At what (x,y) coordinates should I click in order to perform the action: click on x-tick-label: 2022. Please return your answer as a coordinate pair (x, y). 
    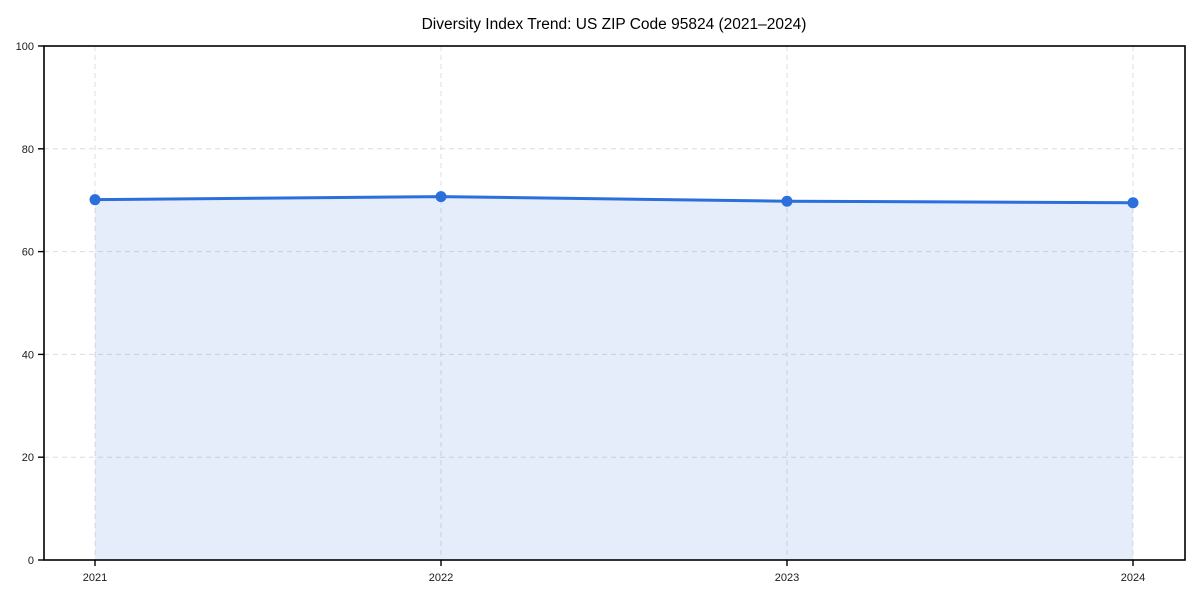
    Looking at the image, I should click on (441, 578).